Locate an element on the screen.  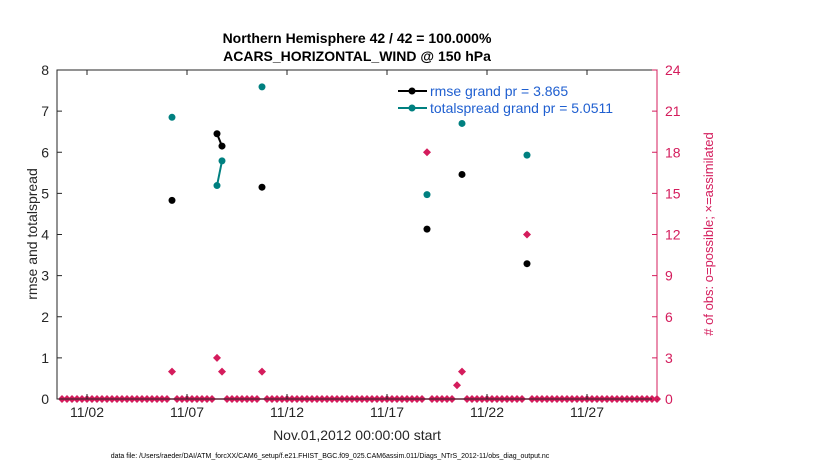
totalspread-line is located at coordinates (219, 173).